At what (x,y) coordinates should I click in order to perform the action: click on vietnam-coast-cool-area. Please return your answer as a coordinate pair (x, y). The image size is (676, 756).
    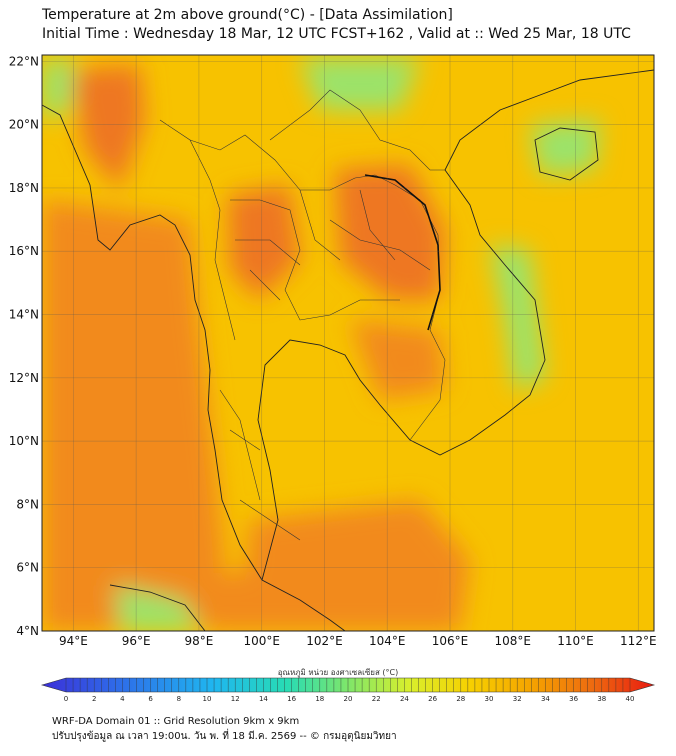
    Looking at the image, I should click on (517, 317).